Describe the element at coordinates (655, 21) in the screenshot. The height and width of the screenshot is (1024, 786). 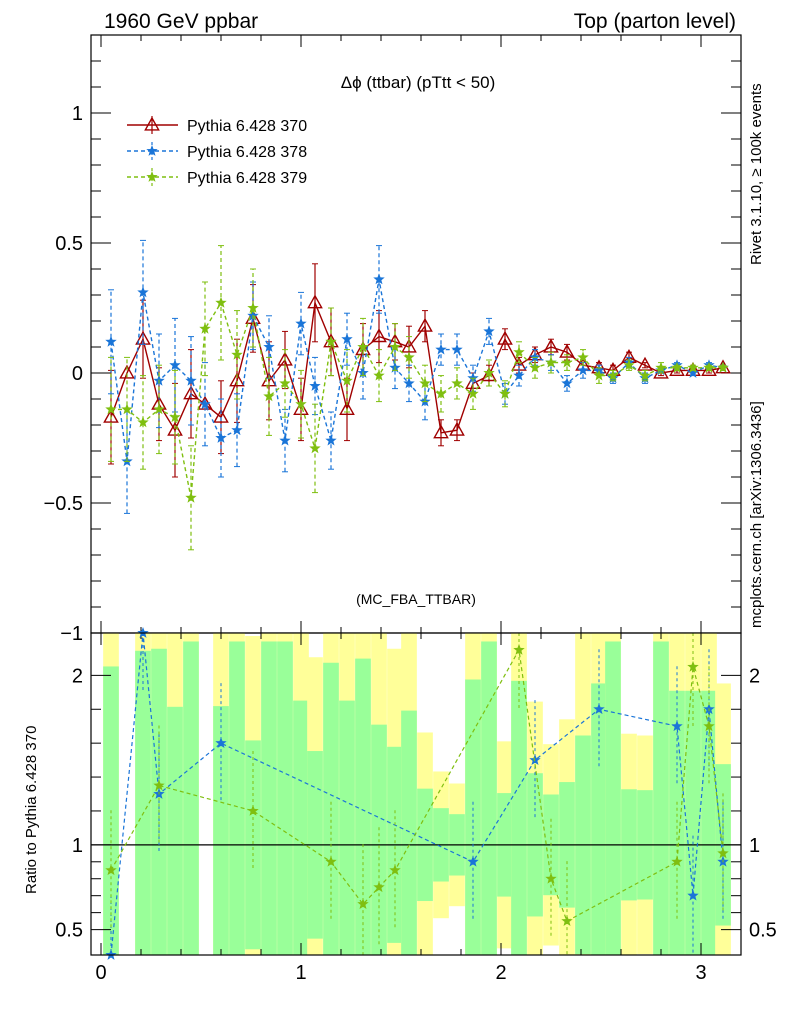
I see `header-right: Top (parton level)` at that location.